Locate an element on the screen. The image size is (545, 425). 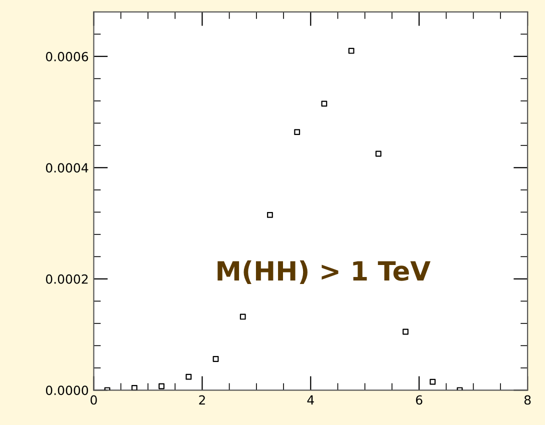
x-tick-label: 0 is located at coordinates (93, 400).